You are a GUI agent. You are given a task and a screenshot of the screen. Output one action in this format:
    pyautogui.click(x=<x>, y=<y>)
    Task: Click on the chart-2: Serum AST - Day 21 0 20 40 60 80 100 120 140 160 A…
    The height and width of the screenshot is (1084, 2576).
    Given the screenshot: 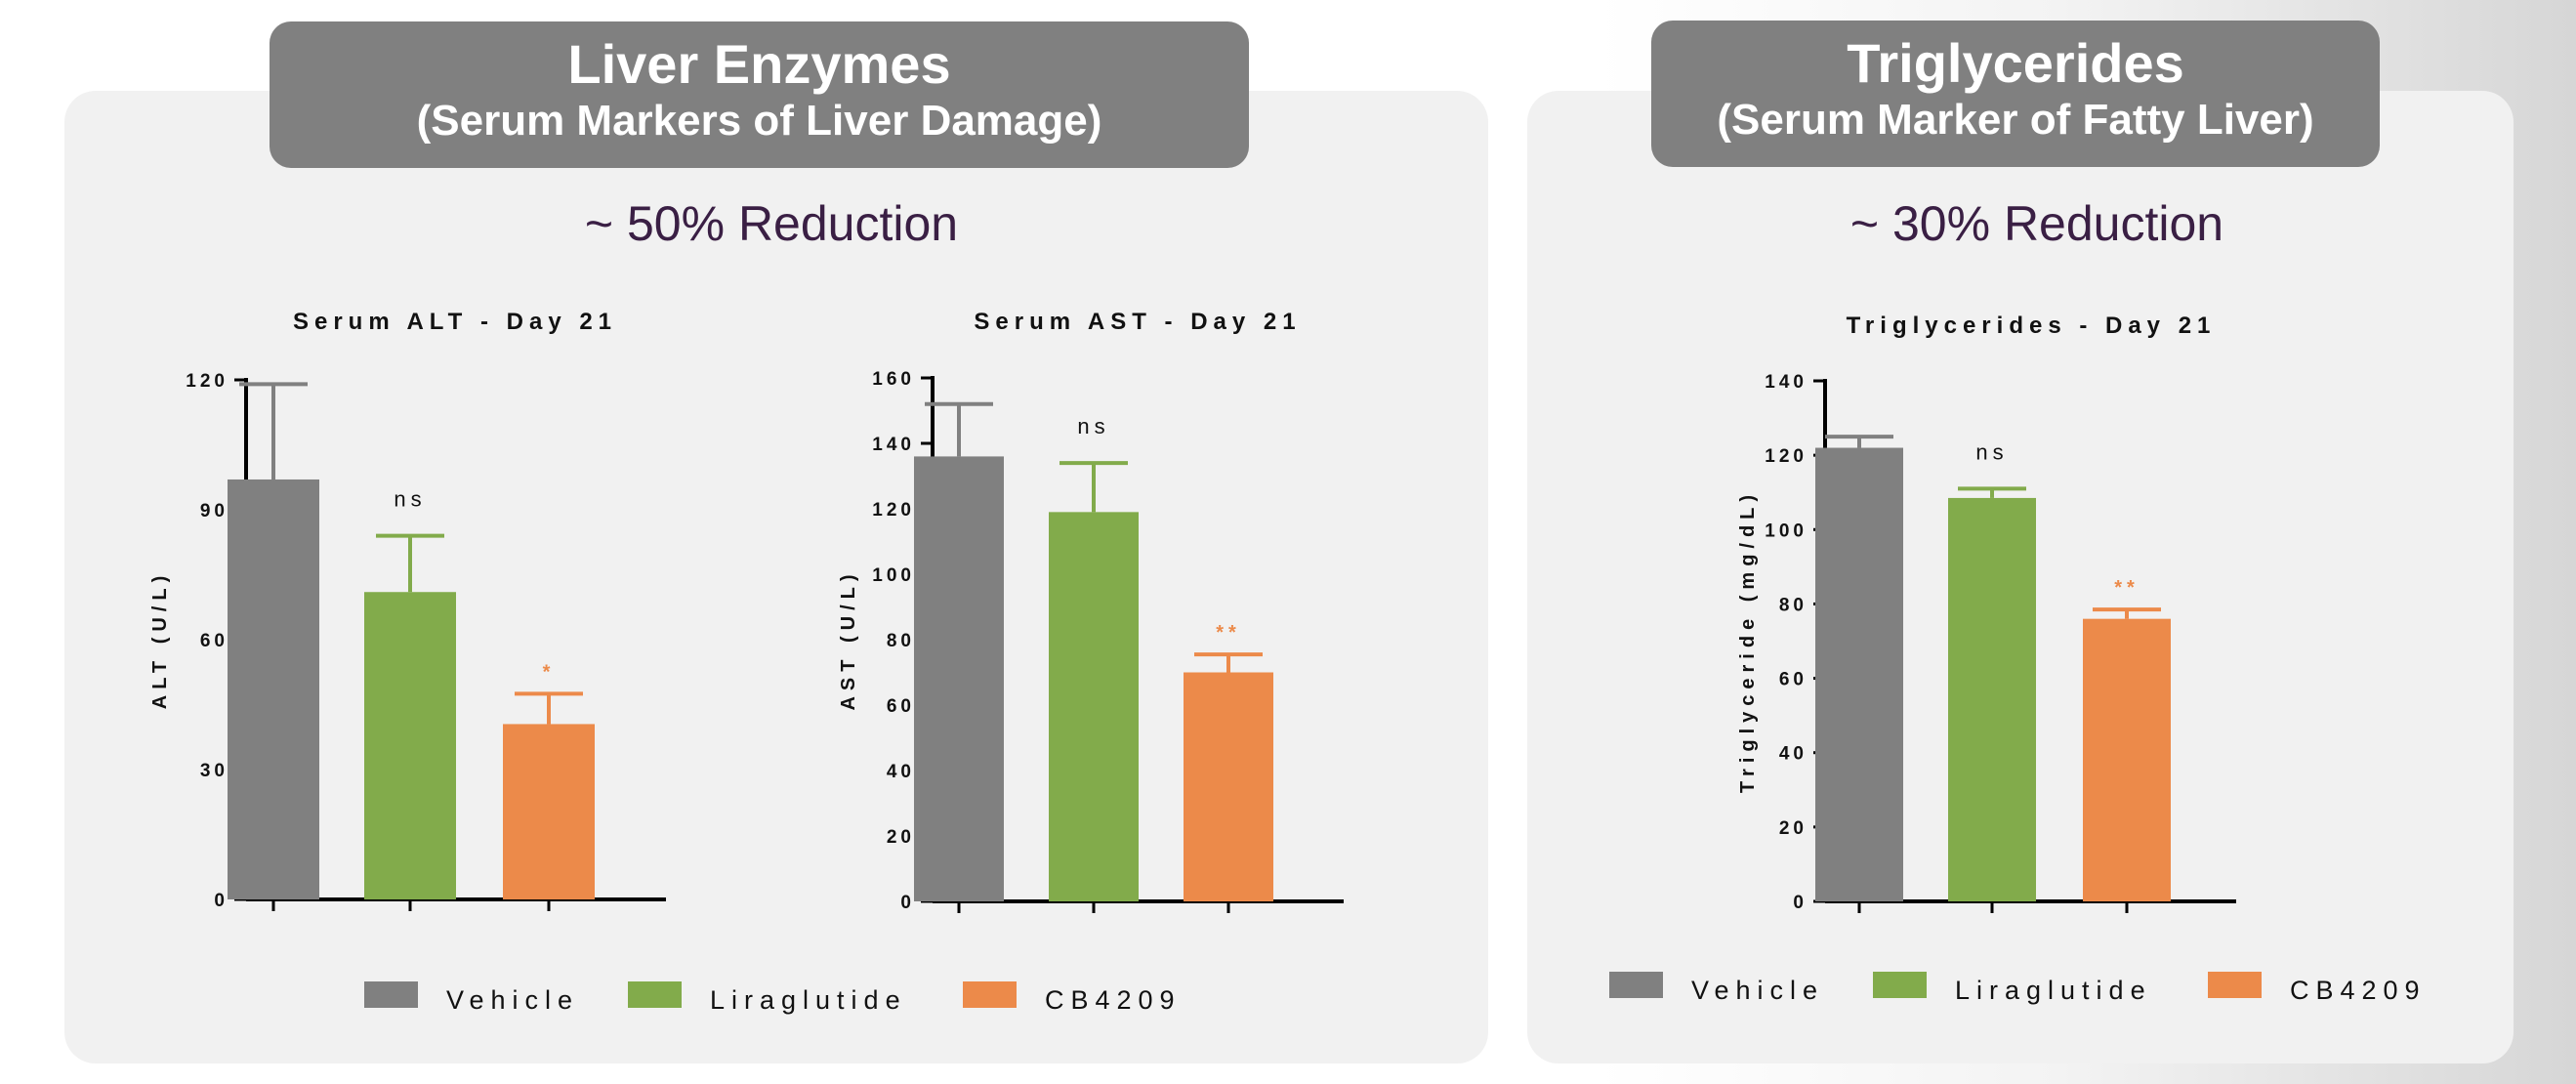 What is the action you would take?
    pyautogui.click(x=1091, y=611)
    